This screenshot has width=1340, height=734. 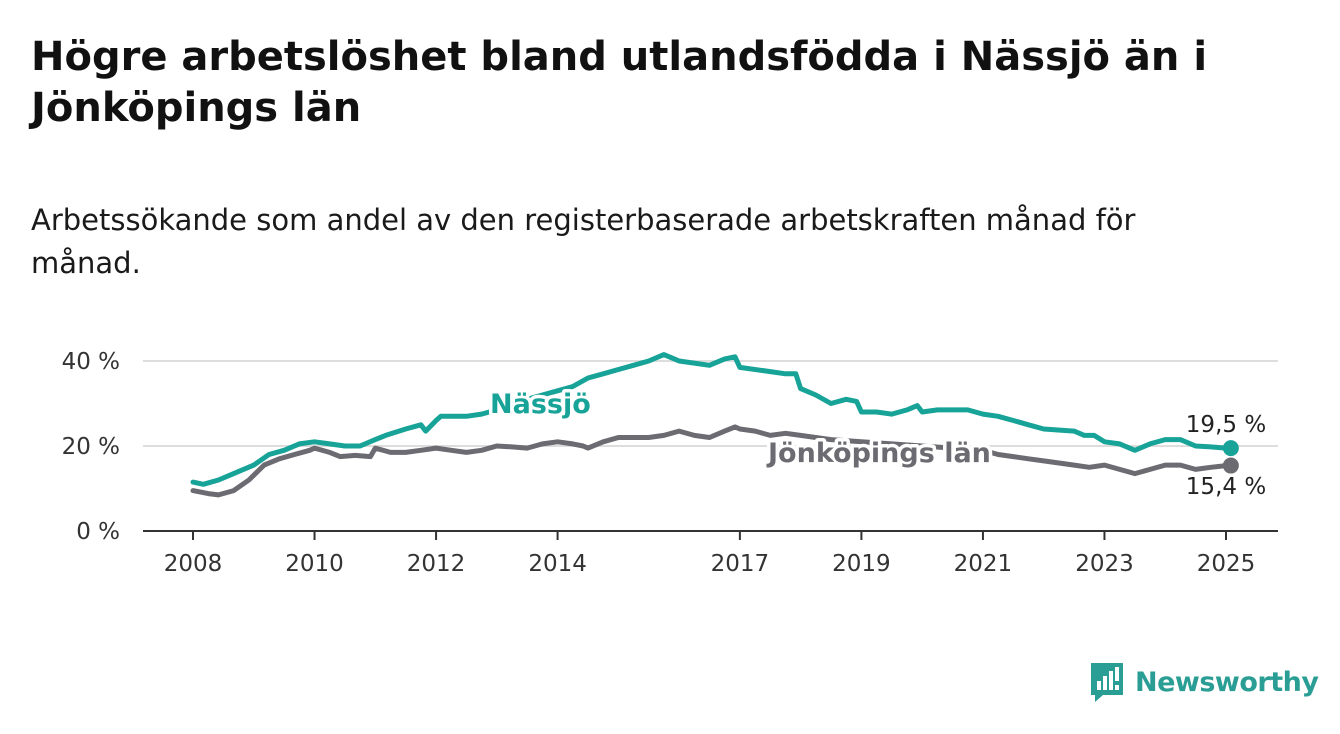 What do you see at coordinates (1107, 682) in the screenshot?
I see `newsworthy-bar-chart-icon` at bounding box center [1107, 682].